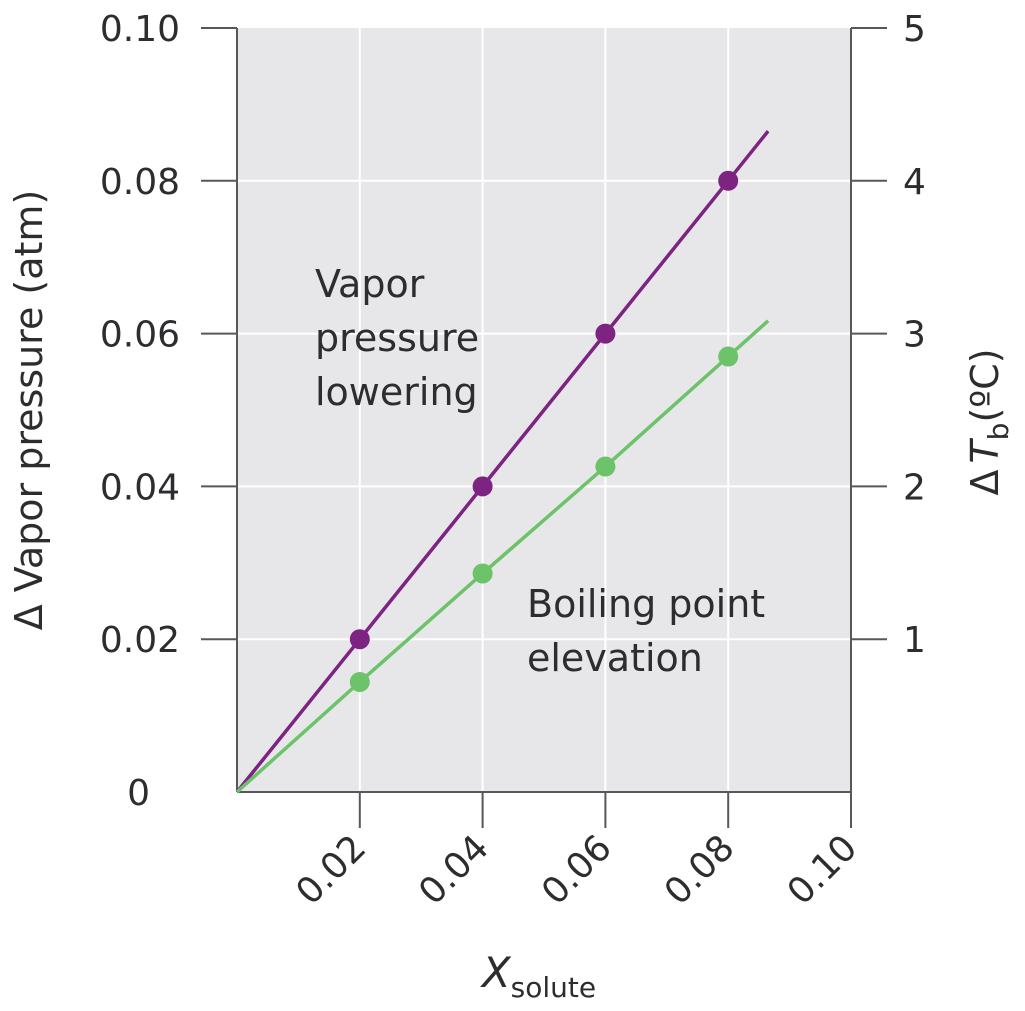  I want to click on left-axis-title: Δ Vapor pressure (atm), so click(29, 410).